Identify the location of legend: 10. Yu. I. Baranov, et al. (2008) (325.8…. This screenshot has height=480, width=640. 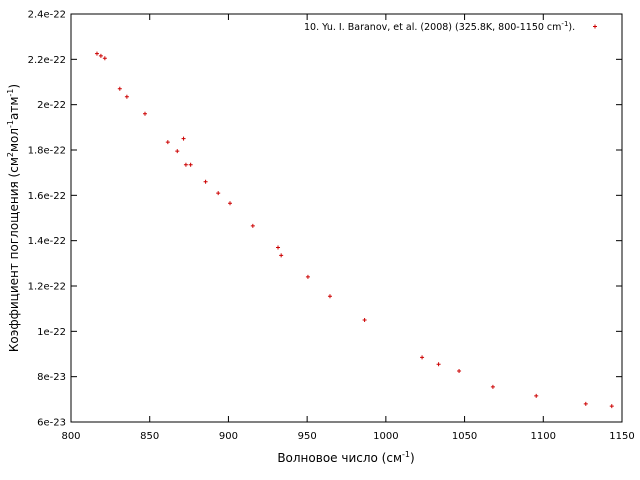
(450, 26).